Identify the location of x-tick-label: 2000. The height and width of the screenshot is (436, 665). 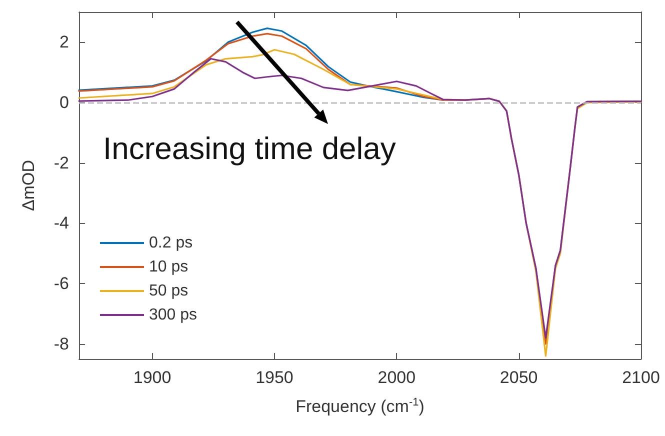
(397, 377).